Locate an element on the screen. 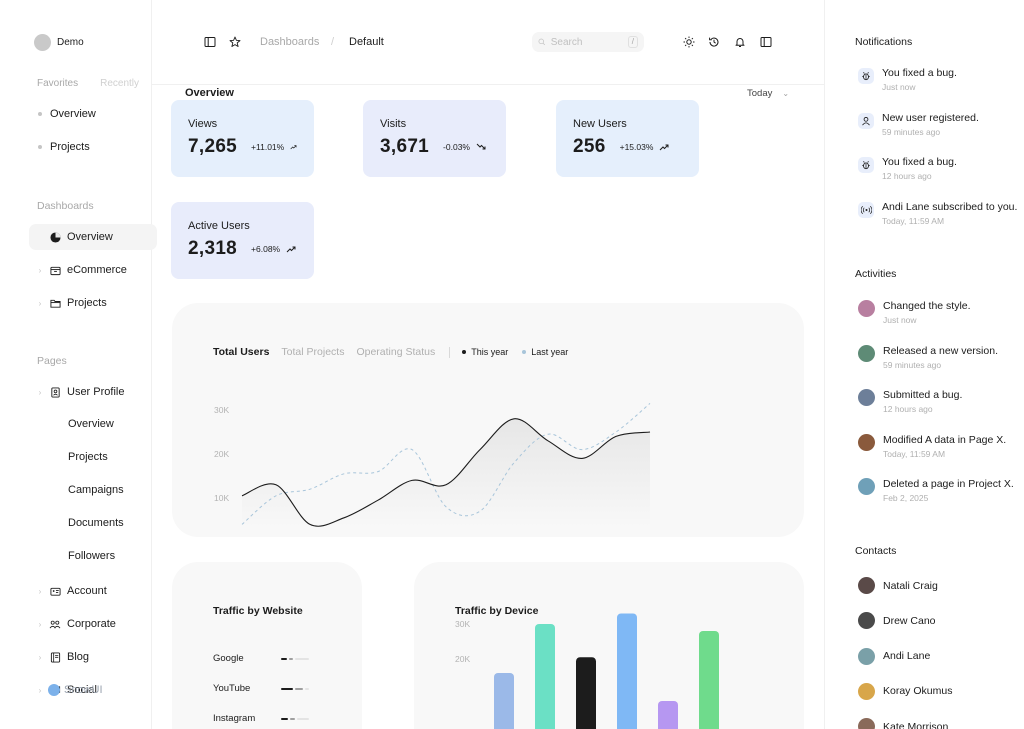 The width and height of the screenshot is (1024, 729). traffic-device-bar-chart: 20K 30K is located at coordinates (587, 671).